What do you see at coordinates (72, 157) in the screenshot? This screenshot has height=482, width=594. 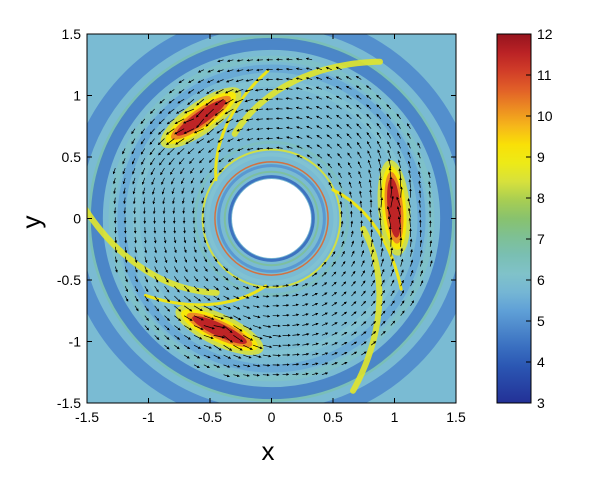 I see `y-tick-label: 0.5` at bounding box center [72, 157].